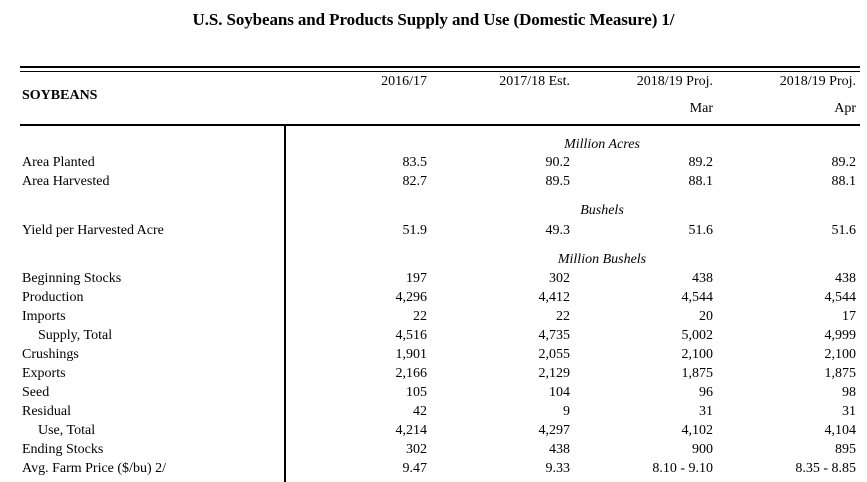 The image size is (867, 482). Describe the element at coordinates (411, 354) in the screenshot. I see `cell: 1,901` at that location.